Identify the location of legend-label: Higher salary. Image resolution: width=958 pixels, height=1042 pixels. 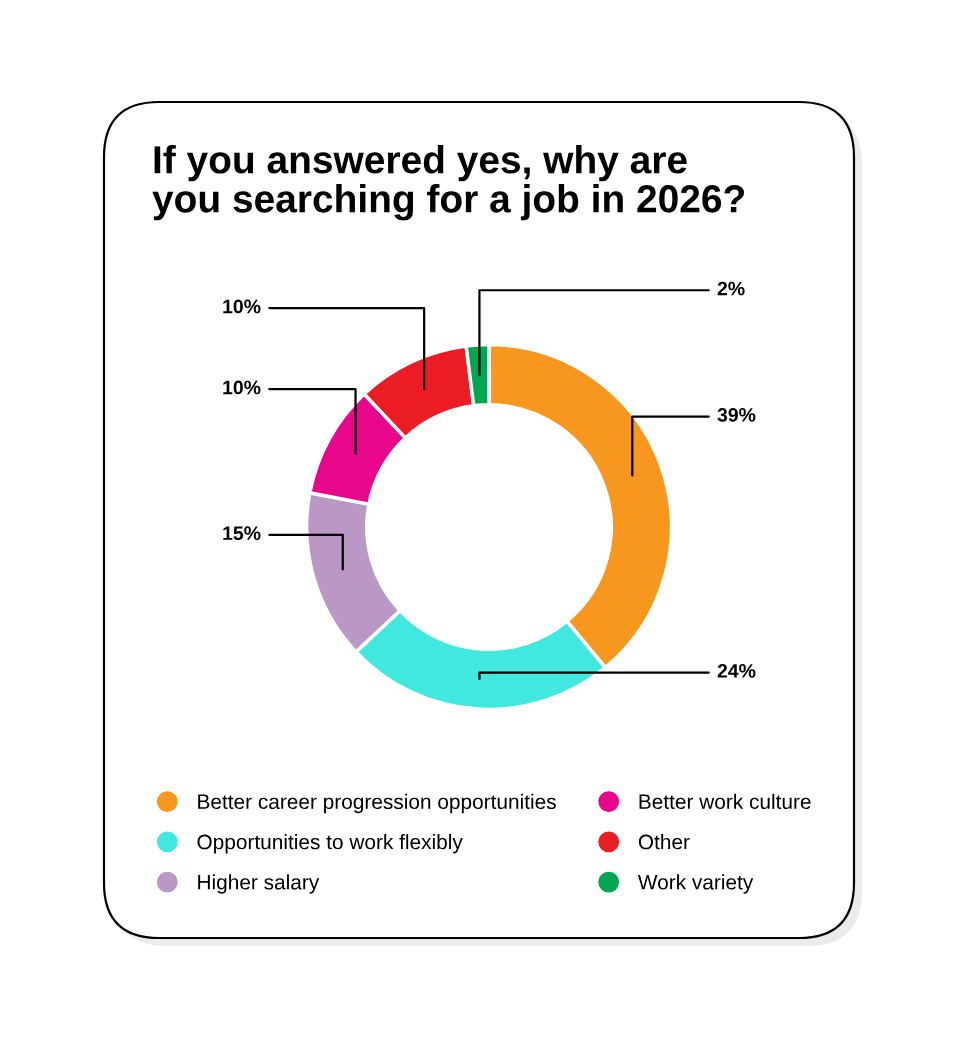
(259, 884).